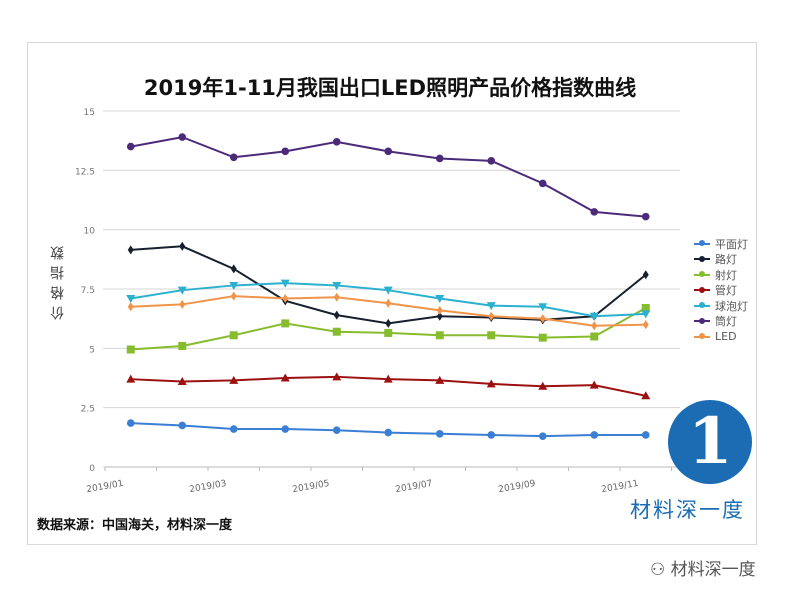 The image size is (800, 600). Describe the element at coordinates (726, 291) in the screenshot. I see `legend-label: 管灯` at that location.